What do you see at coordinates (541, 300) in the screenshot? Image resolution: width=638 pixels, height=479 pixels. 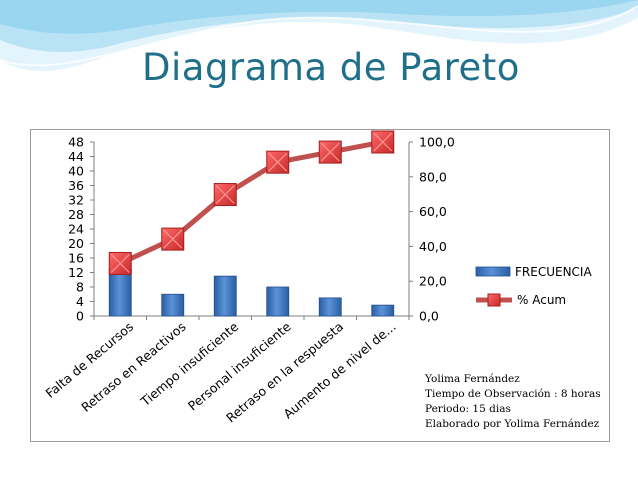 I see `legend-label-acum: % Acum` at bounding box center [541, 300].